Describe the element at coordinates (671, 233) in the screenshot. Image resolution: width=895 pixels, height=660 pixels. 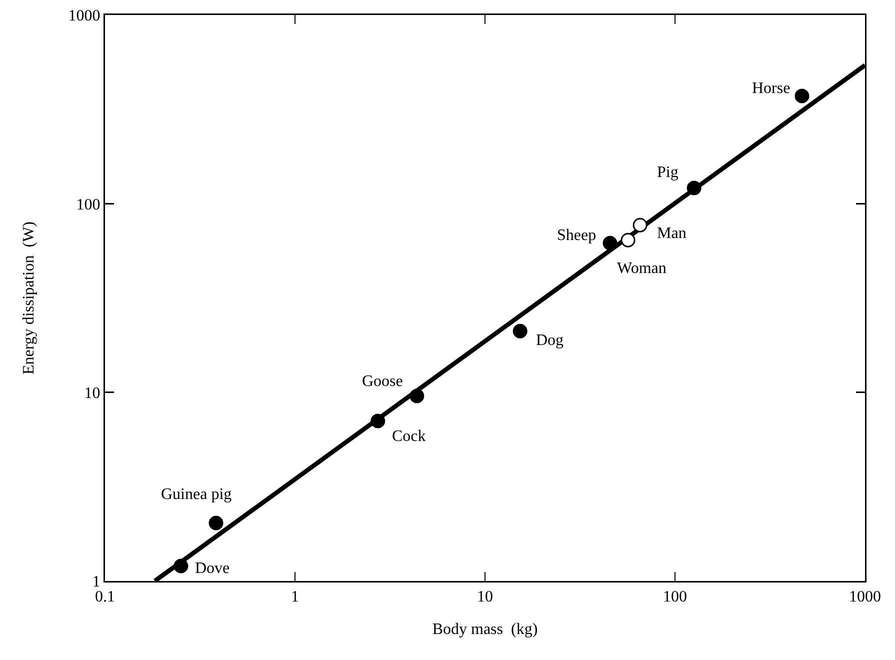
I see `annotation: Man` at that location.